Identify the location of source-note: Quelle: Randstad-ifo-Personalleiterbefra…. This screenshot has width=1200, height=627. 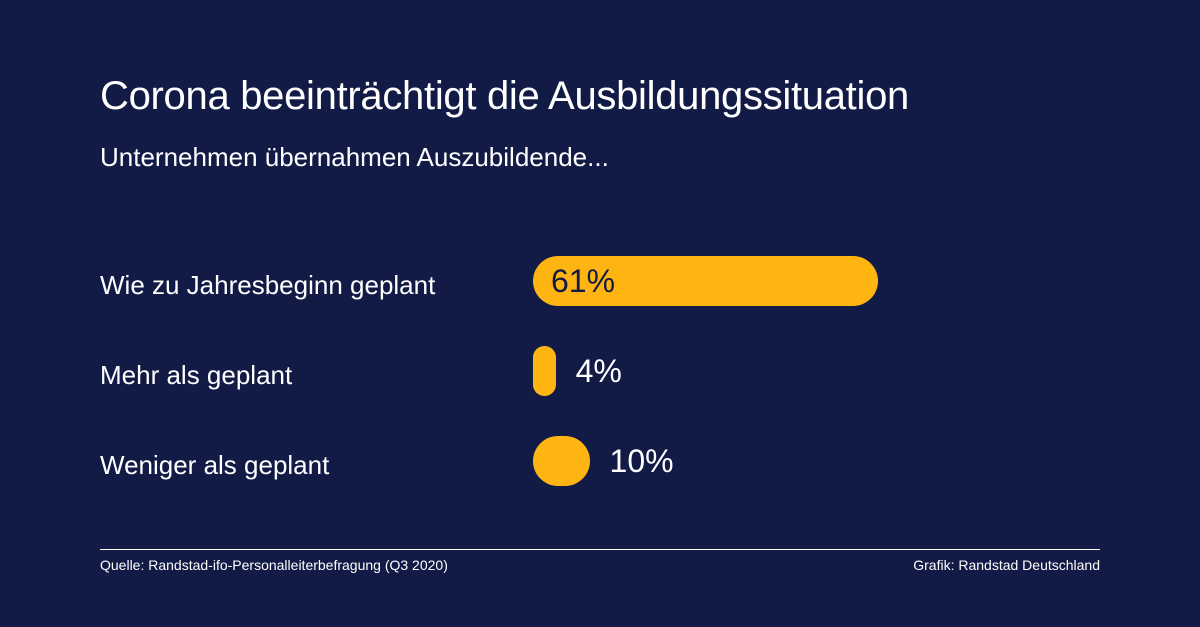
(274, 565).